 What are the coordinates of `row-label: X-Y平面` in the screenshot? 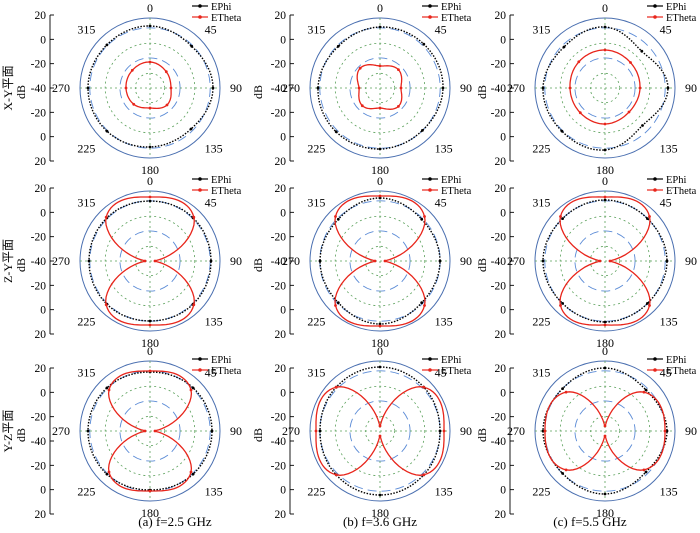 It's located at (8, 87).